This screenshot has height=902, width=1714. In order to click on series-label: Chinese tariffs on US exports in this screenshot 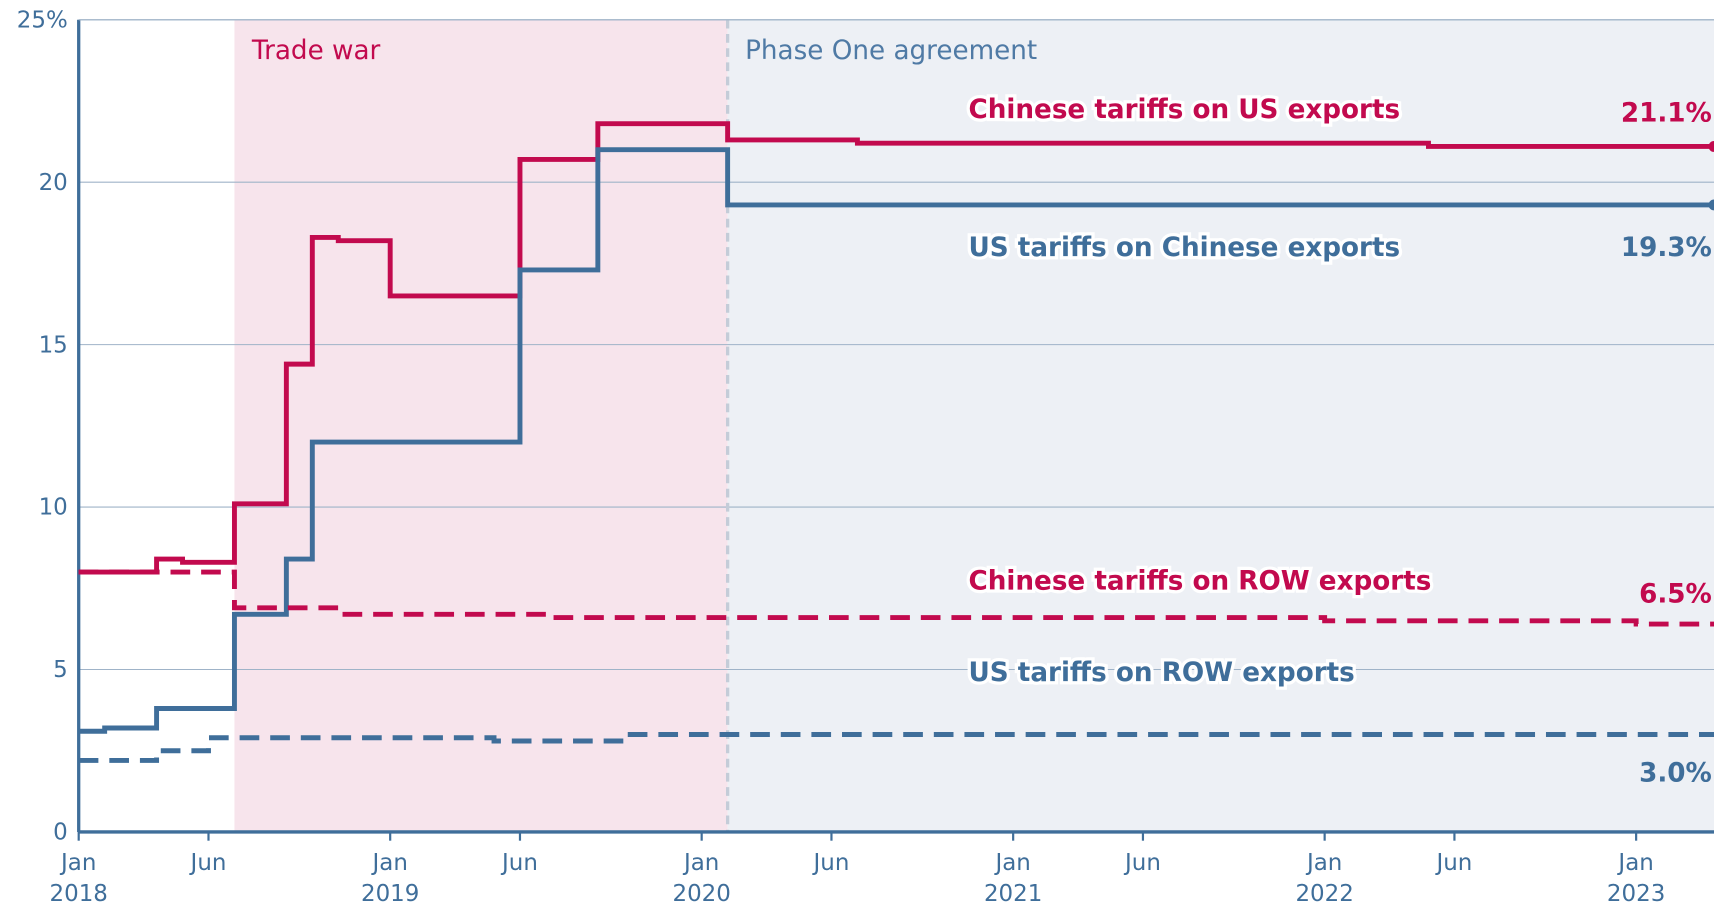, I will do `click(1184, 110)`.